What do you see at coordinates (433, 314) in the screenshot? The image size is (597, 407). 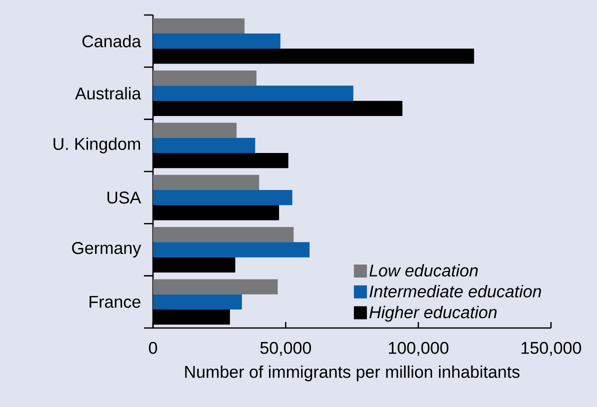 I see `legend-label: Higher education` at bounding box center [433, 314].